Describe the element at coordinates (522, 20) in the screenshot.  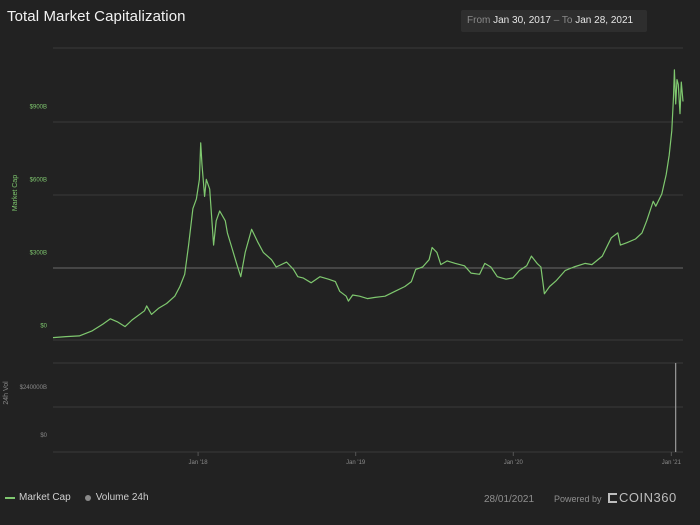
I see `range-from-value: Jan 30, 2017` at that location.